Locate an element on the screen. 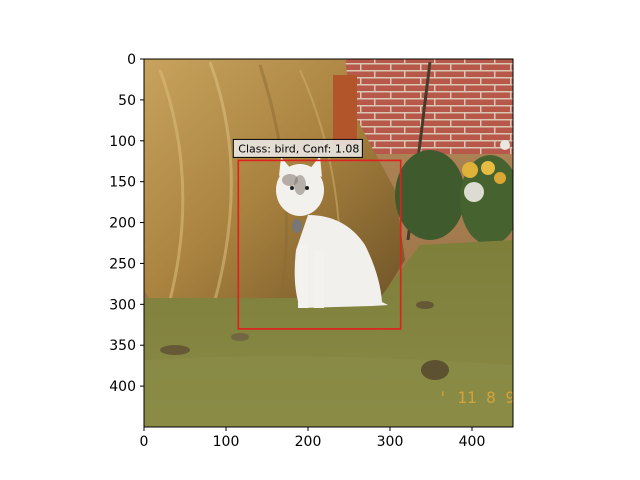  x-tick-label: 100 is located at coordinates (226, 442).